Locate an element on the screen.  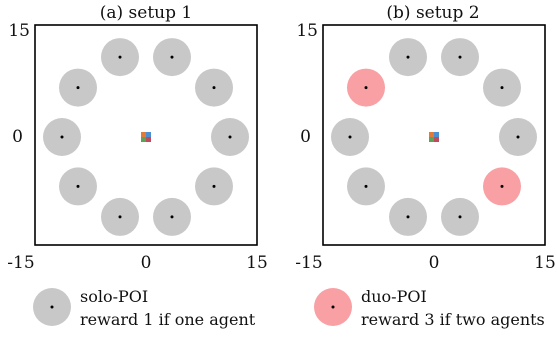
legend-solo-name: solo-POI is located at coordinates (114, 296).